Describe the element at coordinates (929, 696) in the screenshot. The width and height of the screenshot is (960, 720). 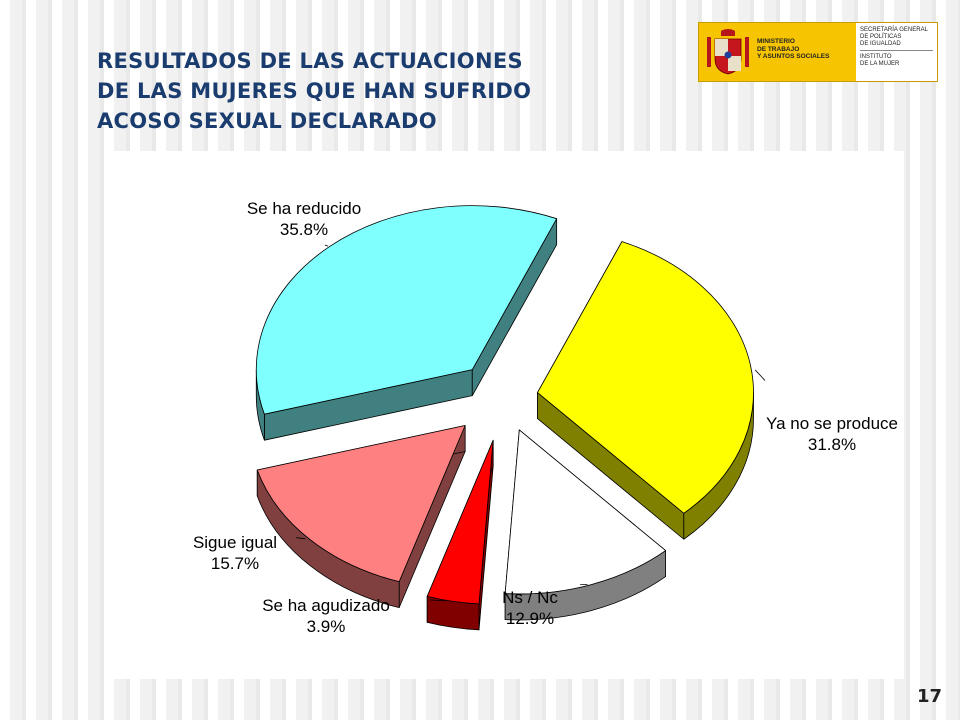
I see `page-number: 17` at that location.